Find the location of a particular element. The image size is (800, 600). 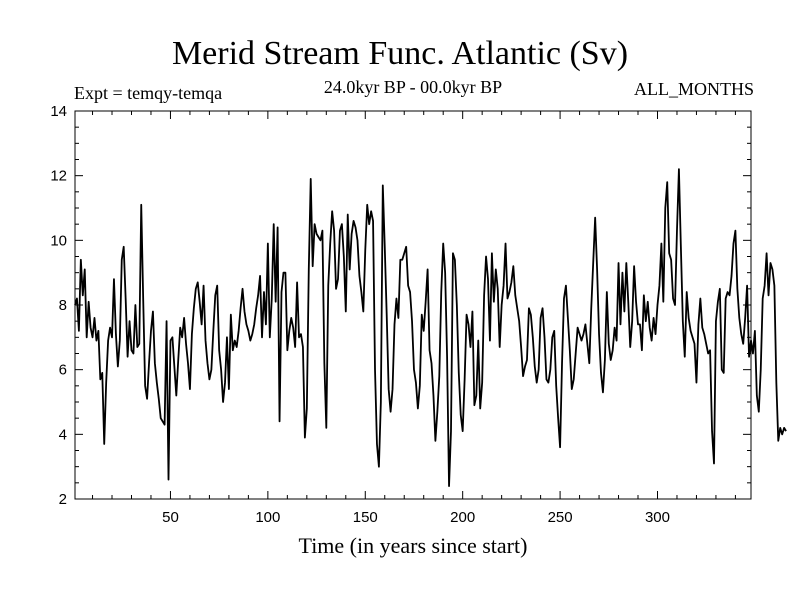

y-tick-label: 12 is located at coordinates (58, 176).